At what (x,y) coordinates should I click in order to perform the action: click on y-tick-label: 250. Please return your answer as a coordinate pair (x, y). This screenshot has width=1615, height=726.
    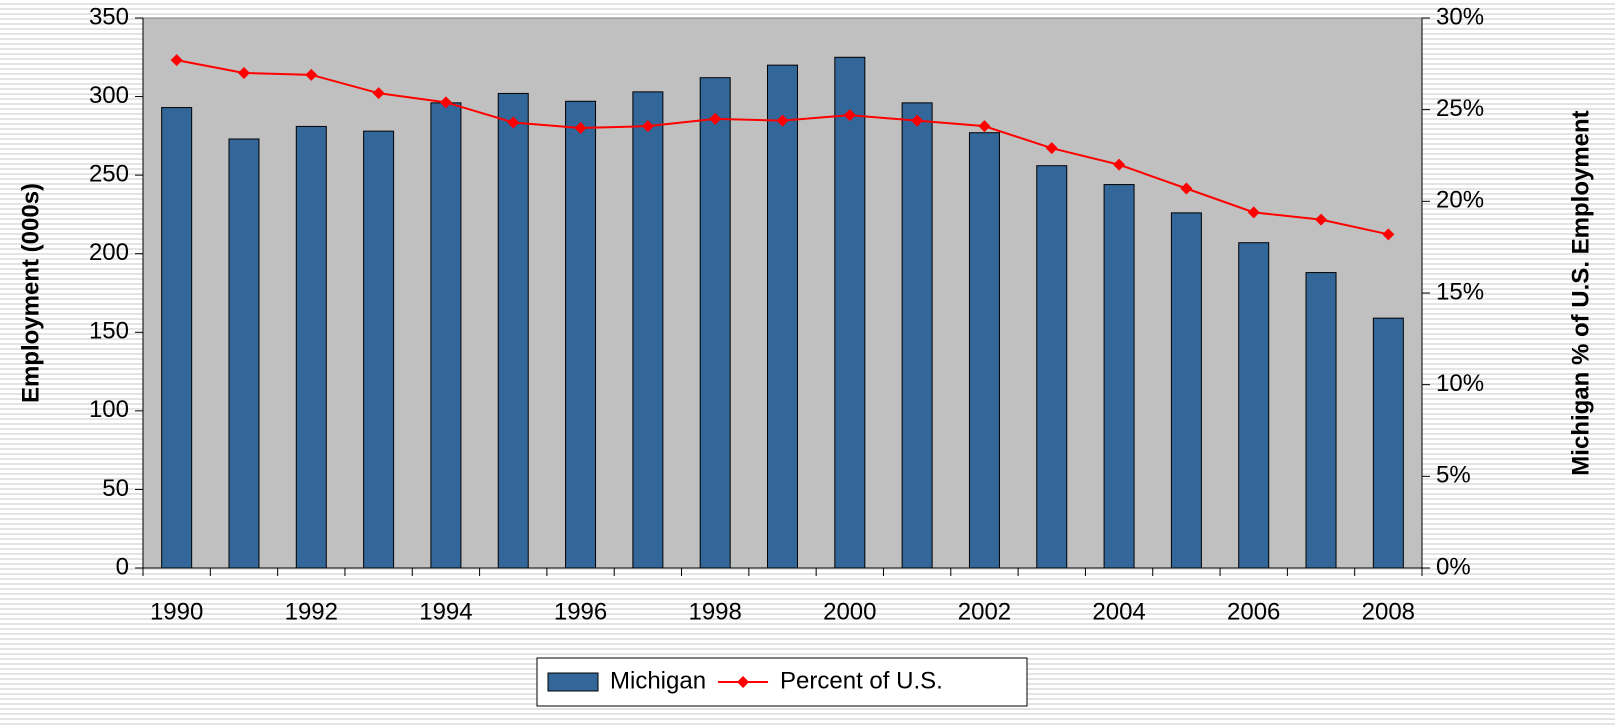
    Looking at the image, I should click on (109, 173).